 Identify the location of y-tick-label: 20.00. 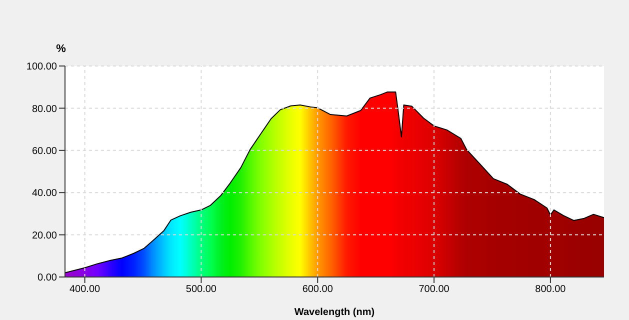
(45, 236).